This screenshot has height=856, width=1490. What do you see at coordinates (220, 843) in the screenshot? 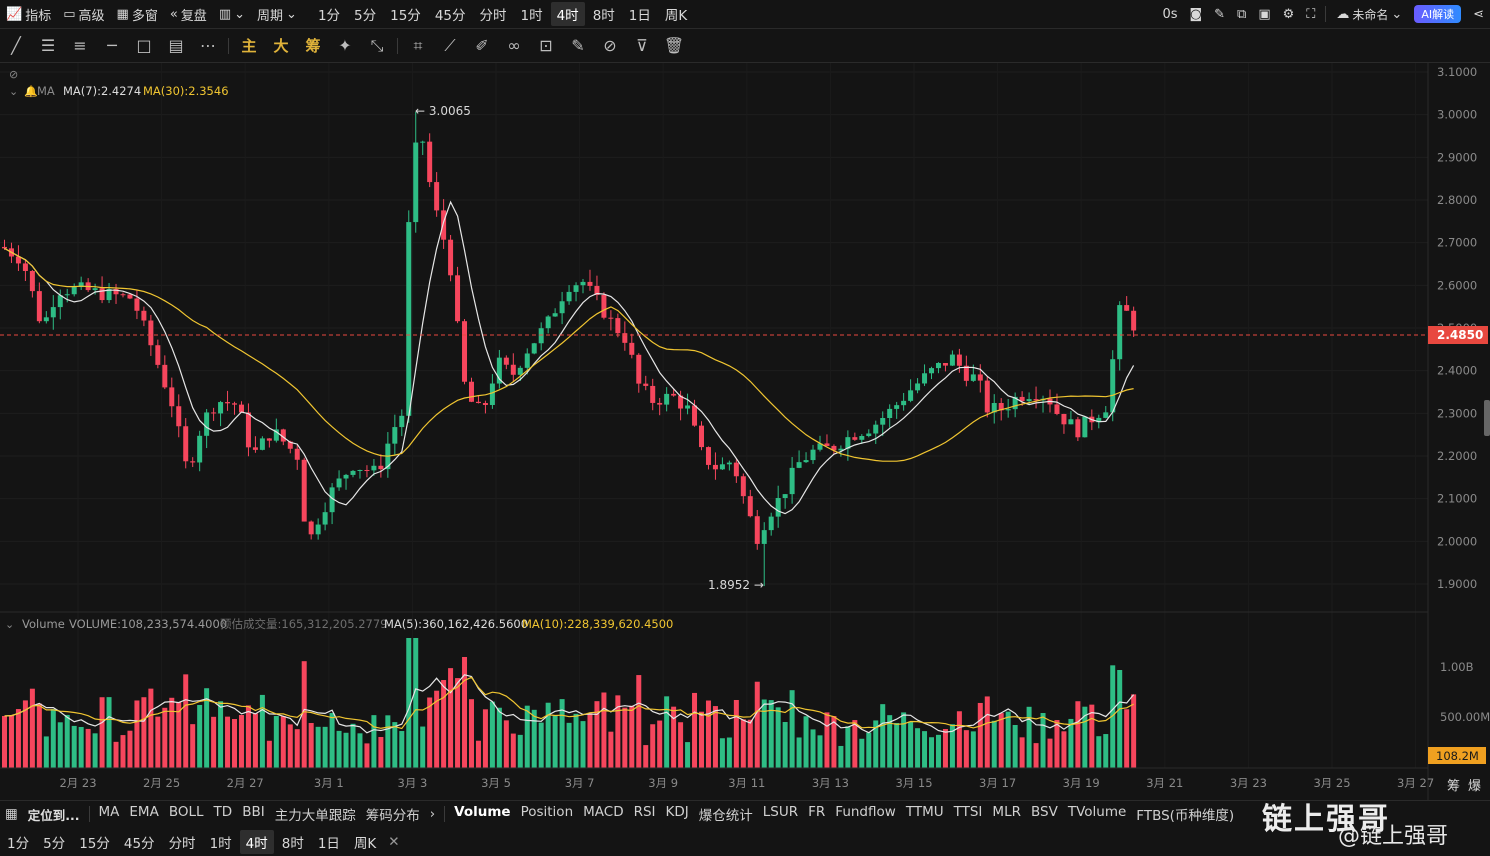
I see `bottom-period-tab-5: 1时` at bounding box center [220, 843].